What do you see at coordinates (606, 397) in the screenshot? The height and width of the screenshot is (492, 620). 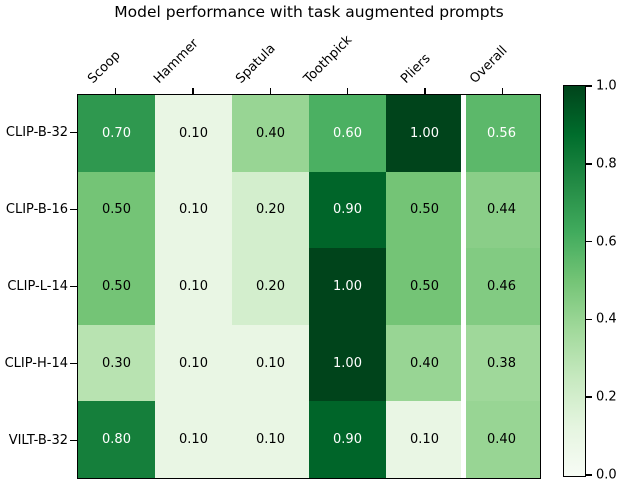 I see `colorbar-tick-label: 0.2` at bounding box center [606, 397].